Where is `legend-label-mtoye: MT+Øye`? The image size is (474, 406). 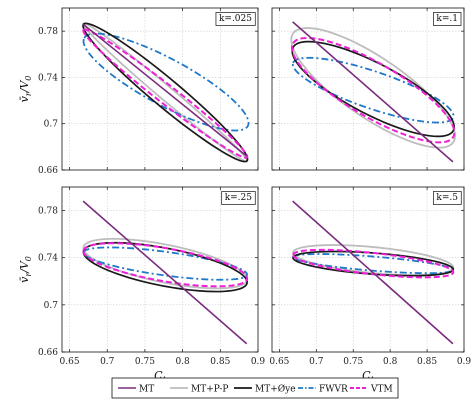 legend-label-mtoye: MT+Øye is located at coordinates (275, 389).